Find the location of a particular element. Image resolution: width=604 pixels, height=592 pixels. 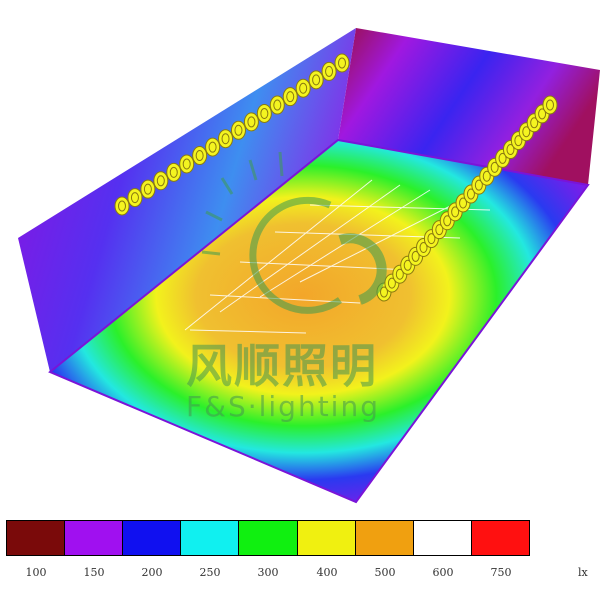

legend-tick: 100 is located at coordinates (36, 572).